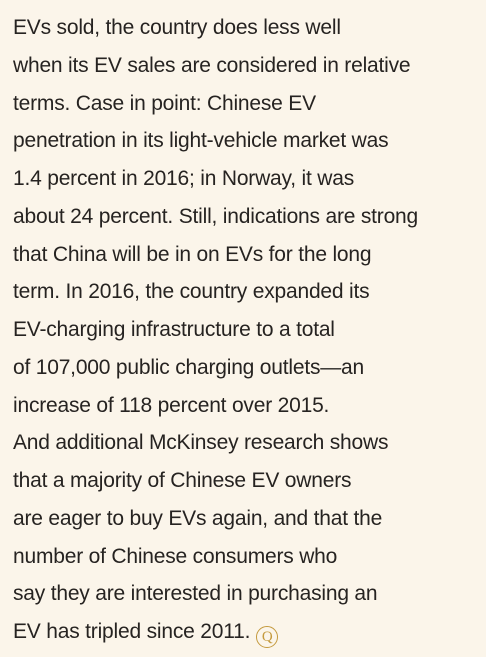 This screenshot has width=486, height=657. I want to click on line-text: terms. Case in point: Chinese EV, so click(164, 103).